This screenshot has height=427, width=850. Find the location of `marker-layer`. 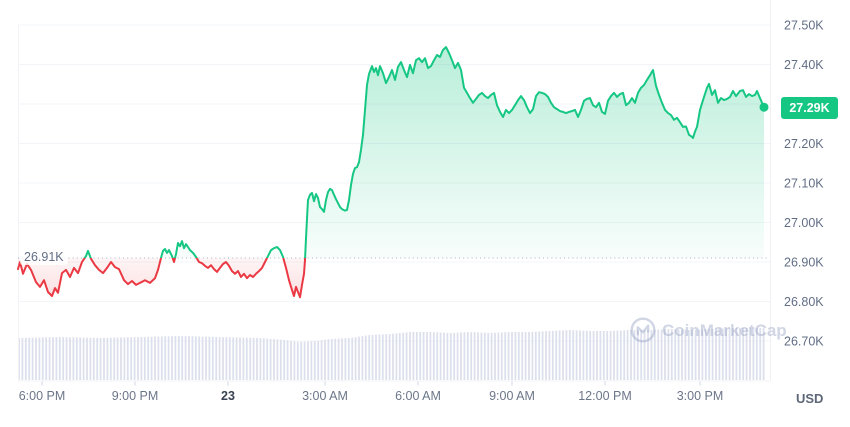

marker-layer is located at coordinates (764, 107).